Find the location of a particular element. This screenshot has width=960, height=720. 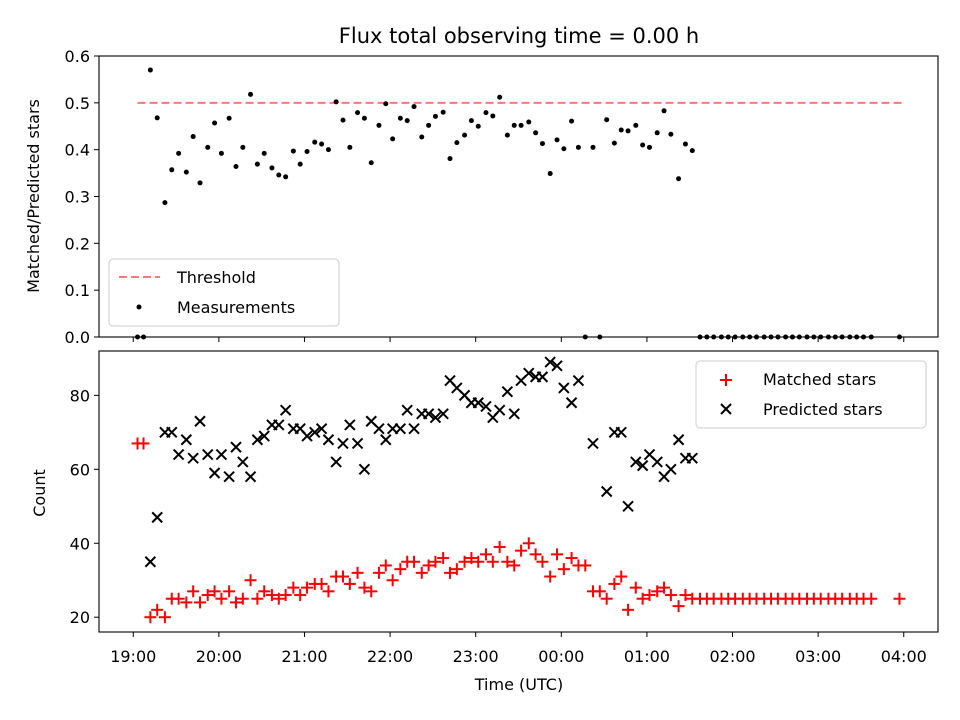

y-tick-label-ratio: 0.6 is located at coordinates (77, 56).